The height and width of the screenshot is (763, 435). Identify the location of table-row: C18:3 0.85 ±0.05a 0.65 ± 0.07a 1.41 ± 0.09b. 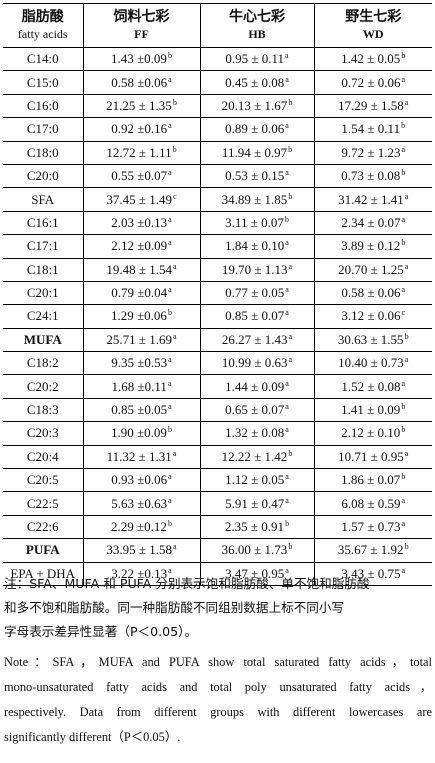
(217, 410).